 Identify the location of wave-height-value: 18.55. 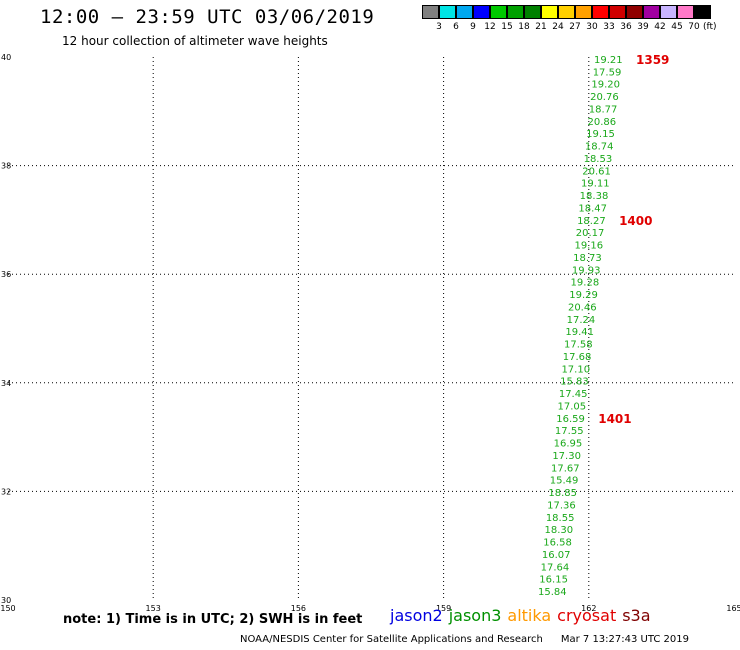
(560, 518).